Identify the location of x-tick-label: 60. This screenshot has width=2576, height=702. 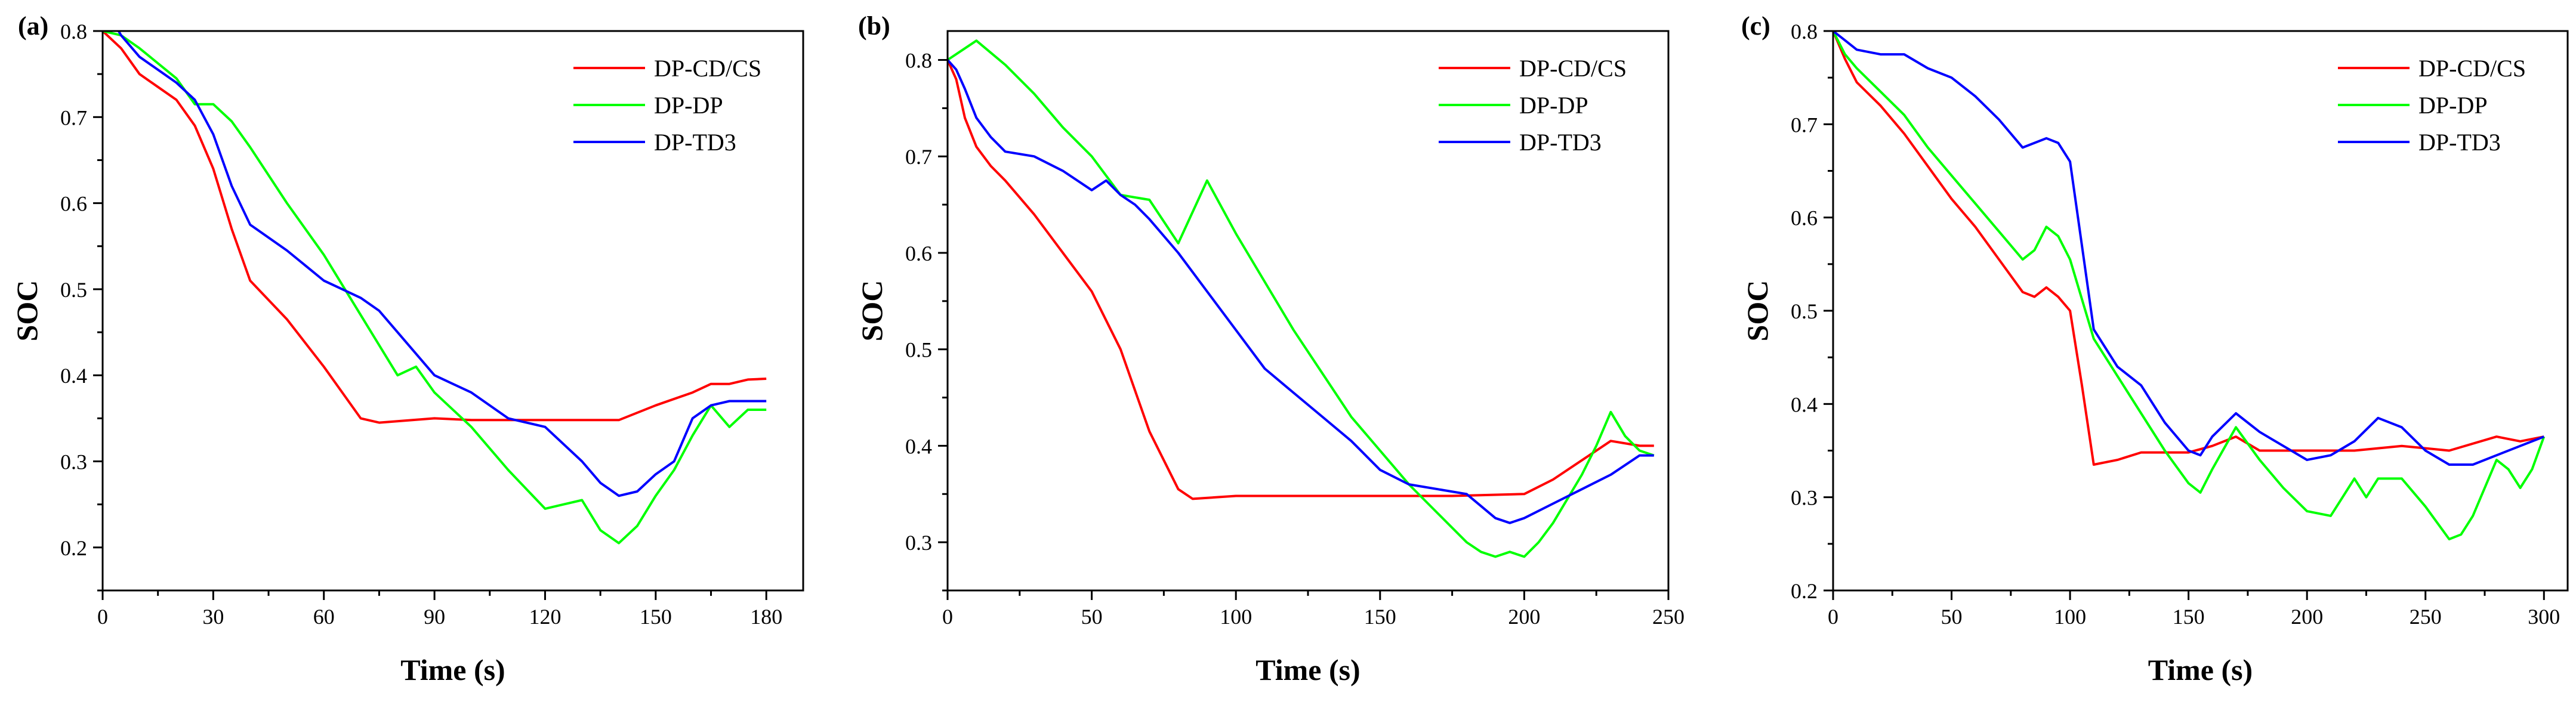
(324, 617).